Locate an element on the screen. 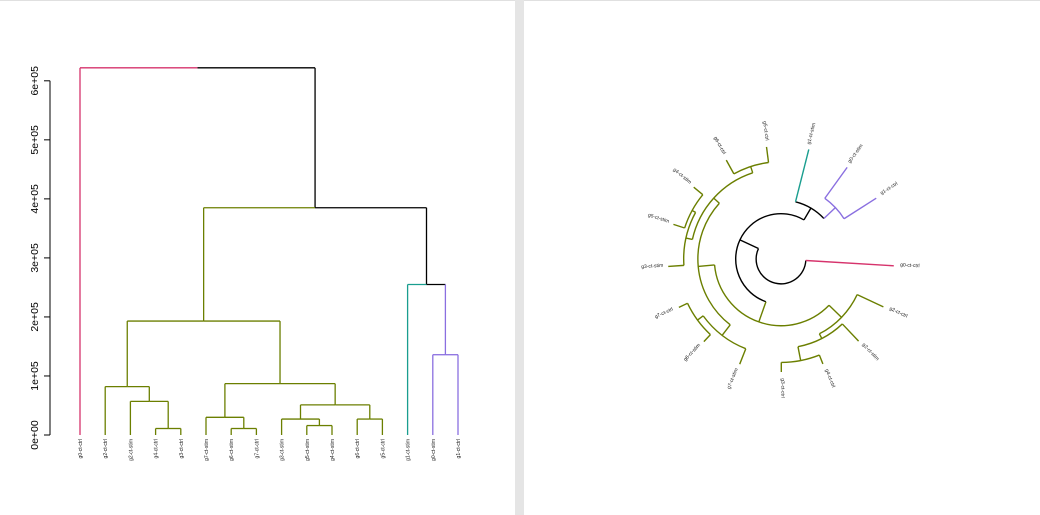 The height and width of the screenshot is (515, 1040). leaf-label: g7-ct-stim is located at coordinates (207, 450).